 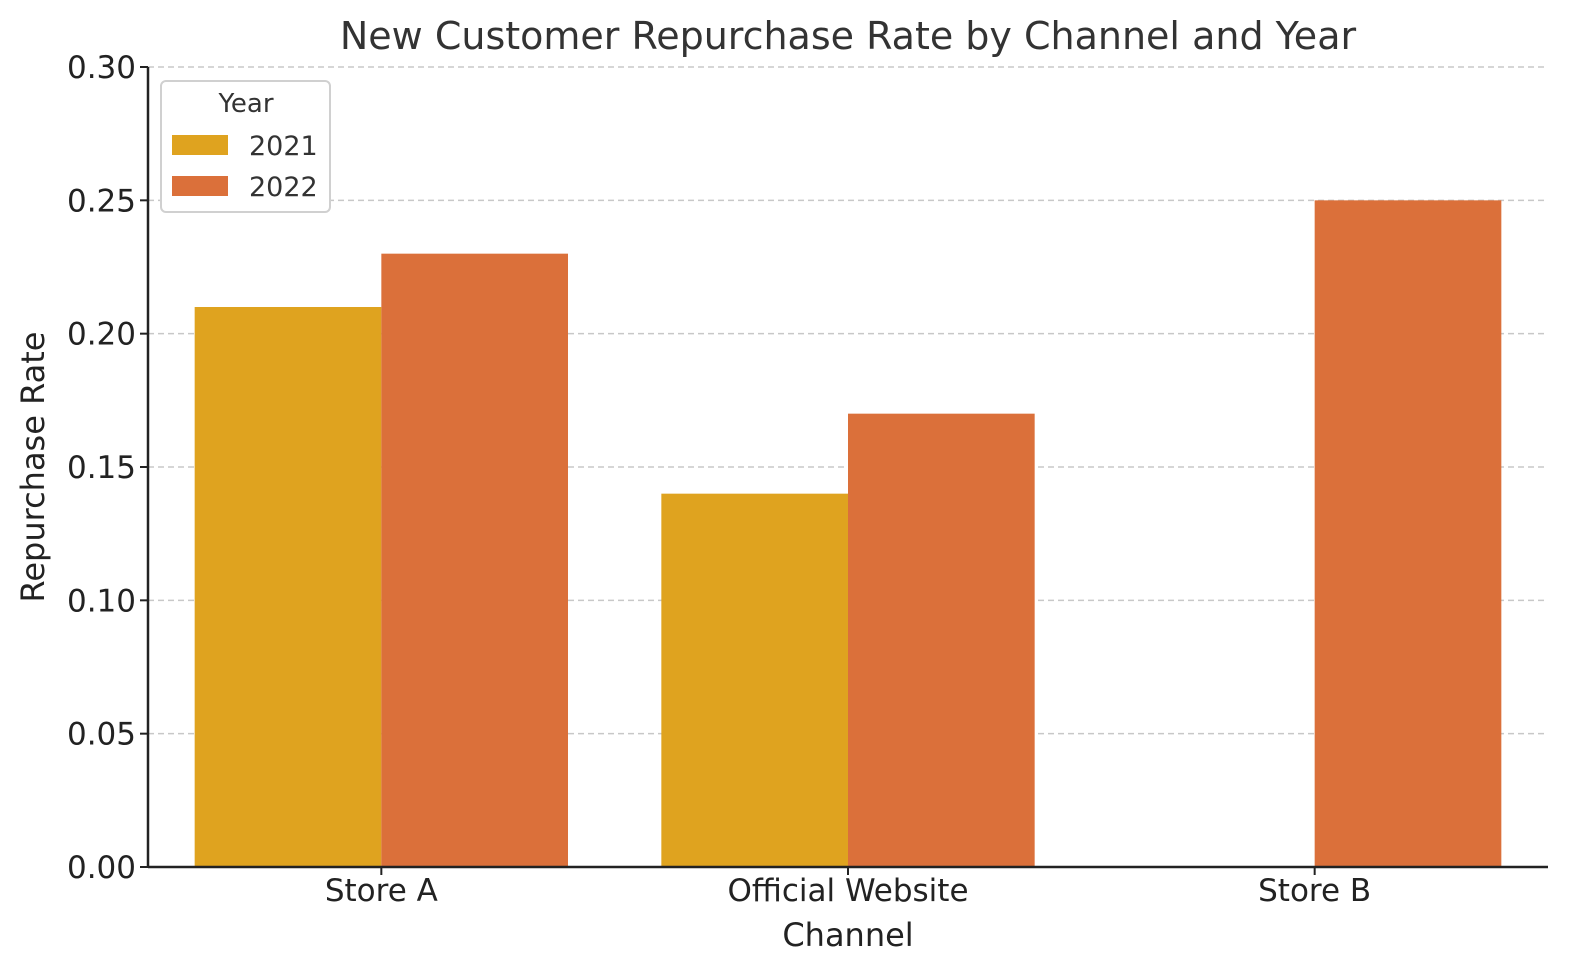 I want to click on x-tick-label: Official Website, so click(x=847, y=891).